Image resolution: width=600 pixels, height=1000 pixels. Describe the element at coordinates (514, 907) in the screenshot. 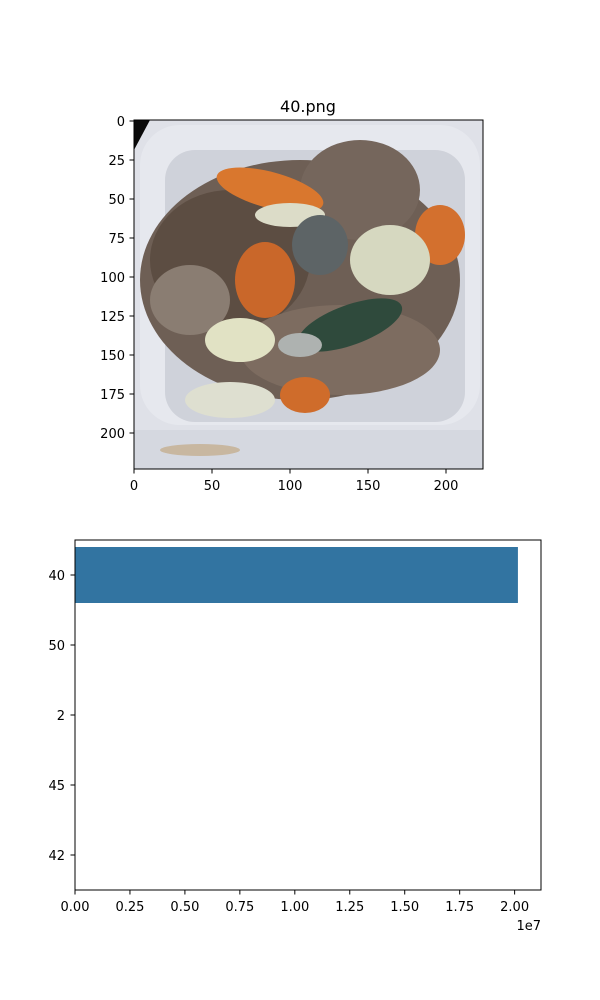

I see `x-tick-label: 2.00` at that location.